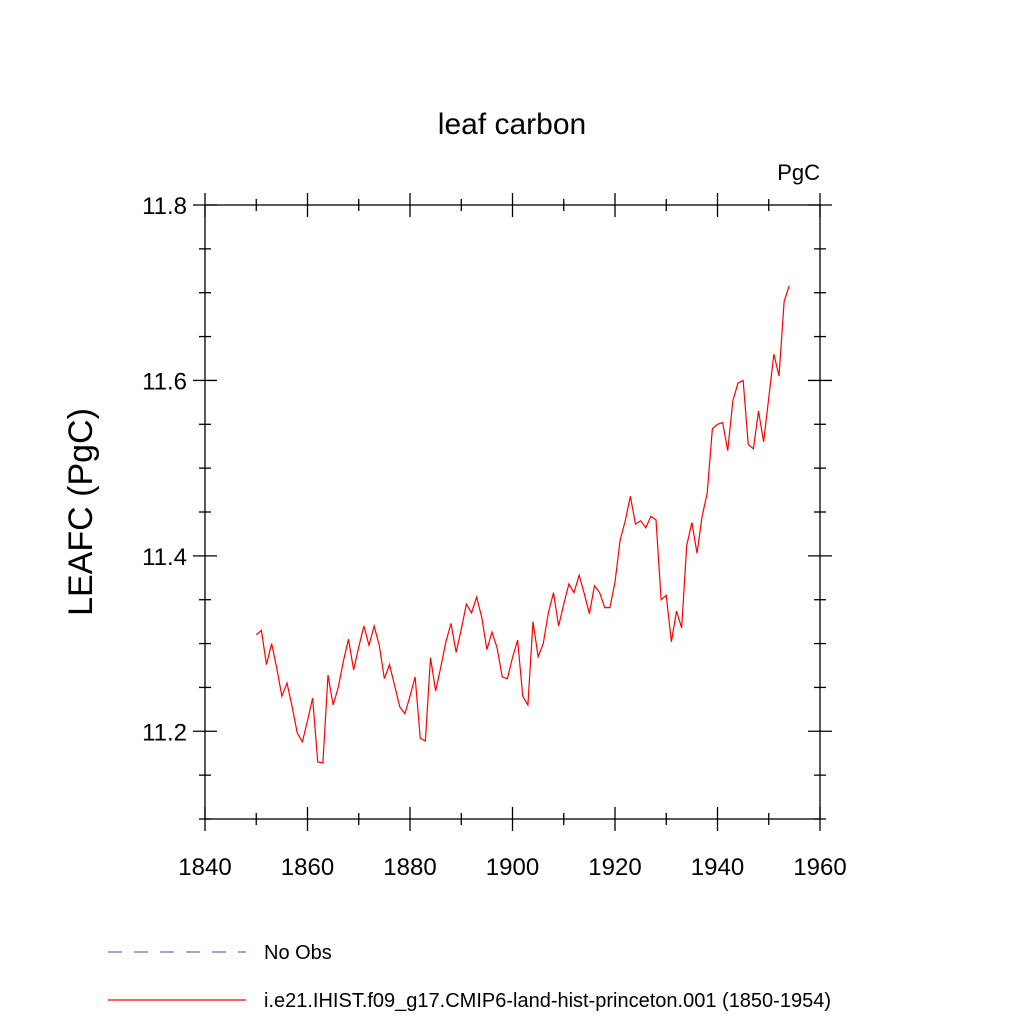  What do you see at coordinates (614, 867) in the screenshot?
I see `x-tick-label: 1920` at bounding box center [614, 867].